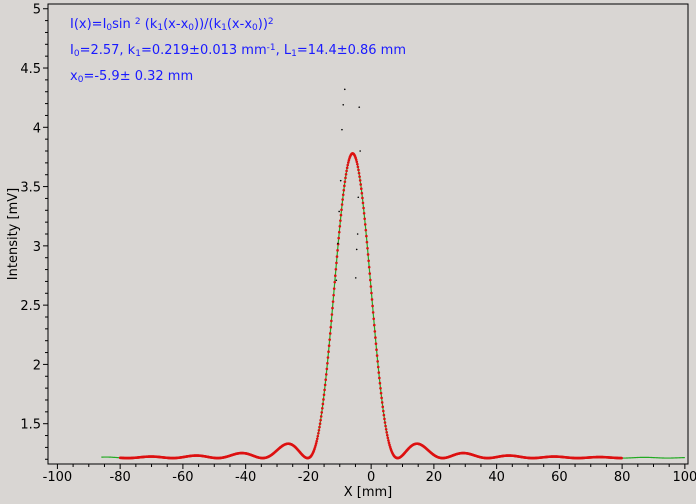 The width and height of the screenshot is (696, 504). Describe the element at coordinates (30, 306) in the screenshot. I see `y-tick-label: 2.5` at that location.